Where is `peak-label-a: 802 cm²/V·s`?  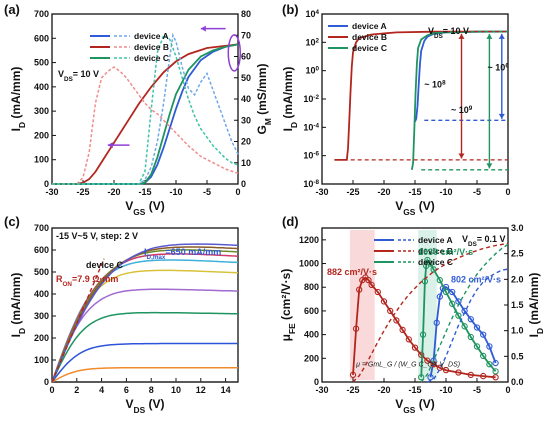
peak-label-a: 802 cm²/V·s is located at coordinates (476, 279).